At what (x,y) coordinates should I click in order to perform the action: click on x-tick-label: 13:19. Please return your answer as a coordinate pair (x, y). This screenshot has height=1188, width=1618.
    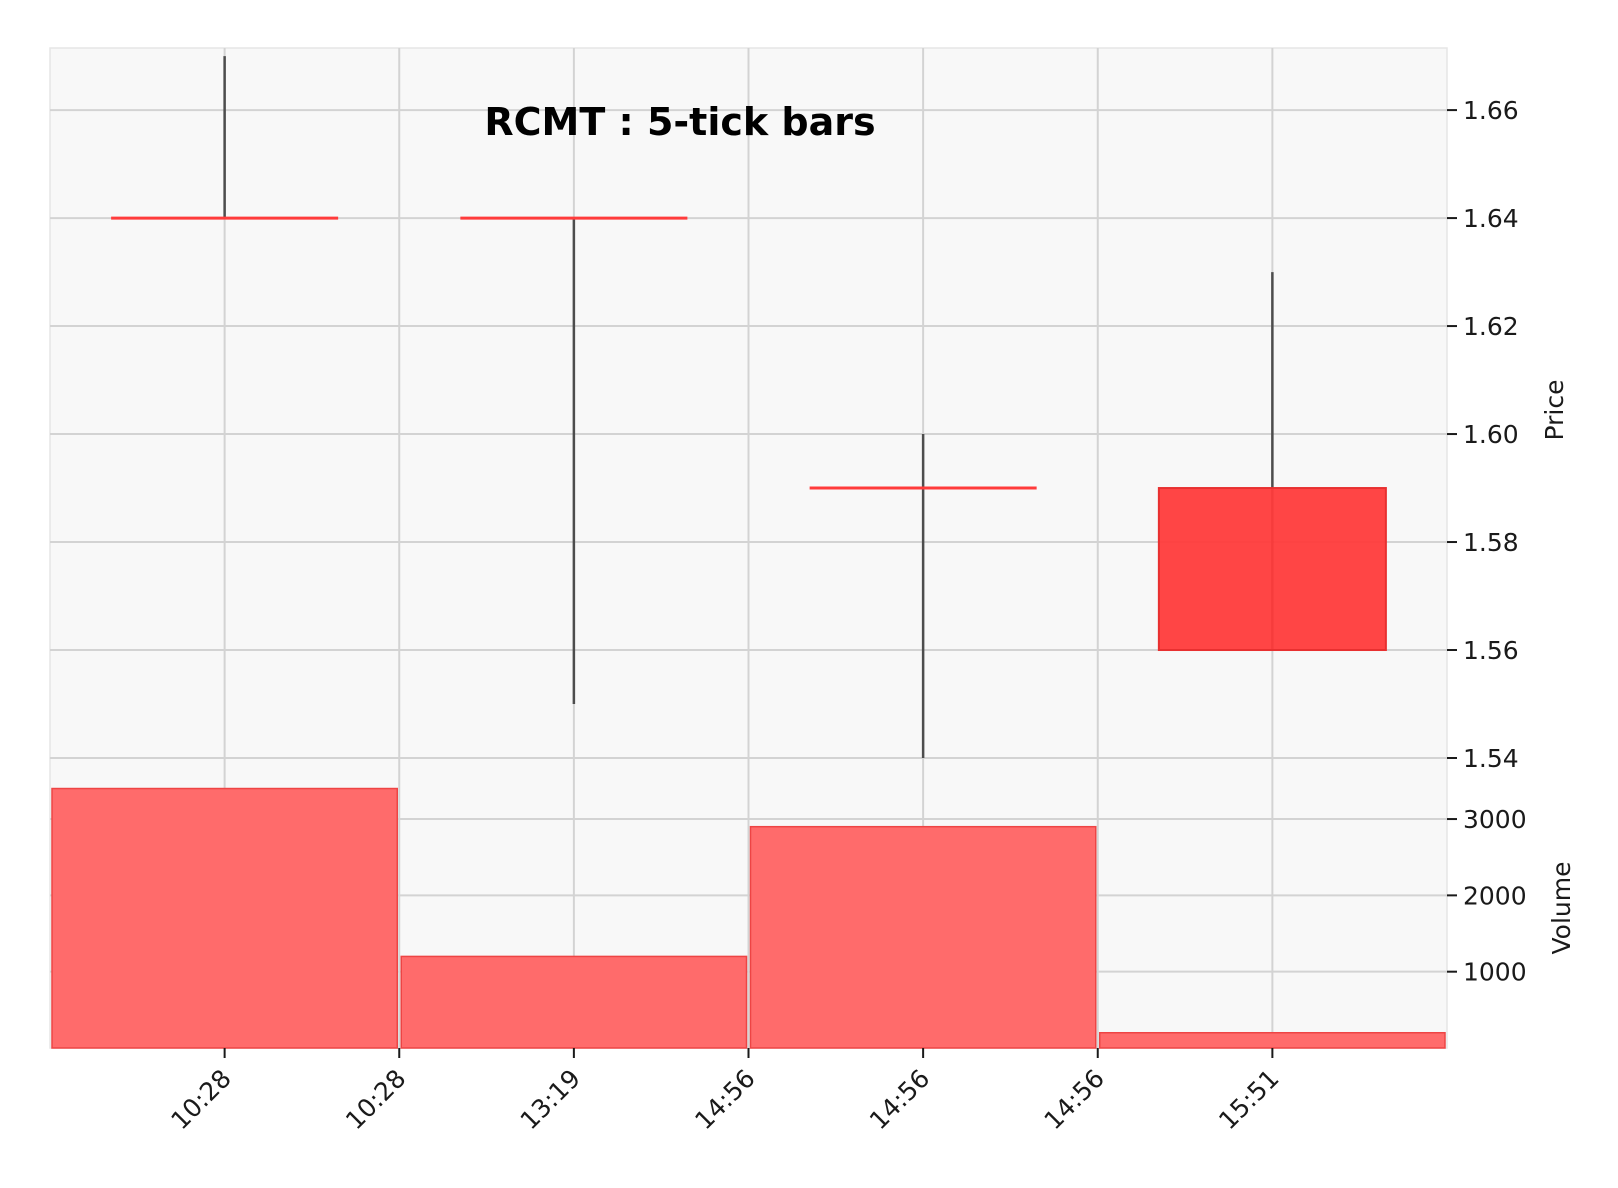
    Looking at the image, I should click on (550, 1099).